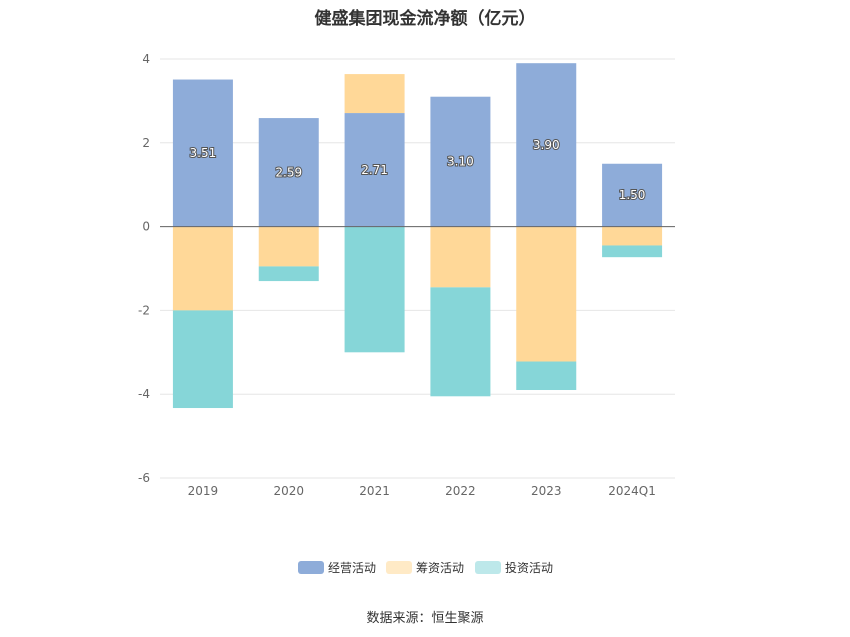 The image size is (850, 637). What do you see at coordinates (425, 19) in the screenshot?
I see `chart-title: 健盛集团现金流净额（亿元）` at bounding box center [425, 19].